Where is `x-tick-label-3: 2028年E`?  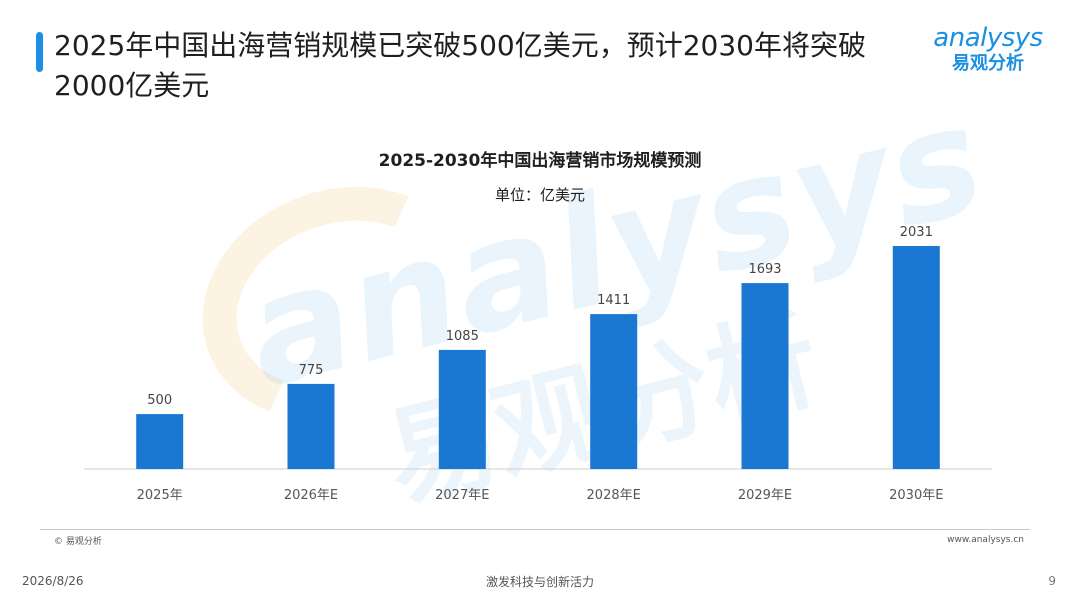 x-tick-label-3: 2028年E is located at coordinates (614, 495).